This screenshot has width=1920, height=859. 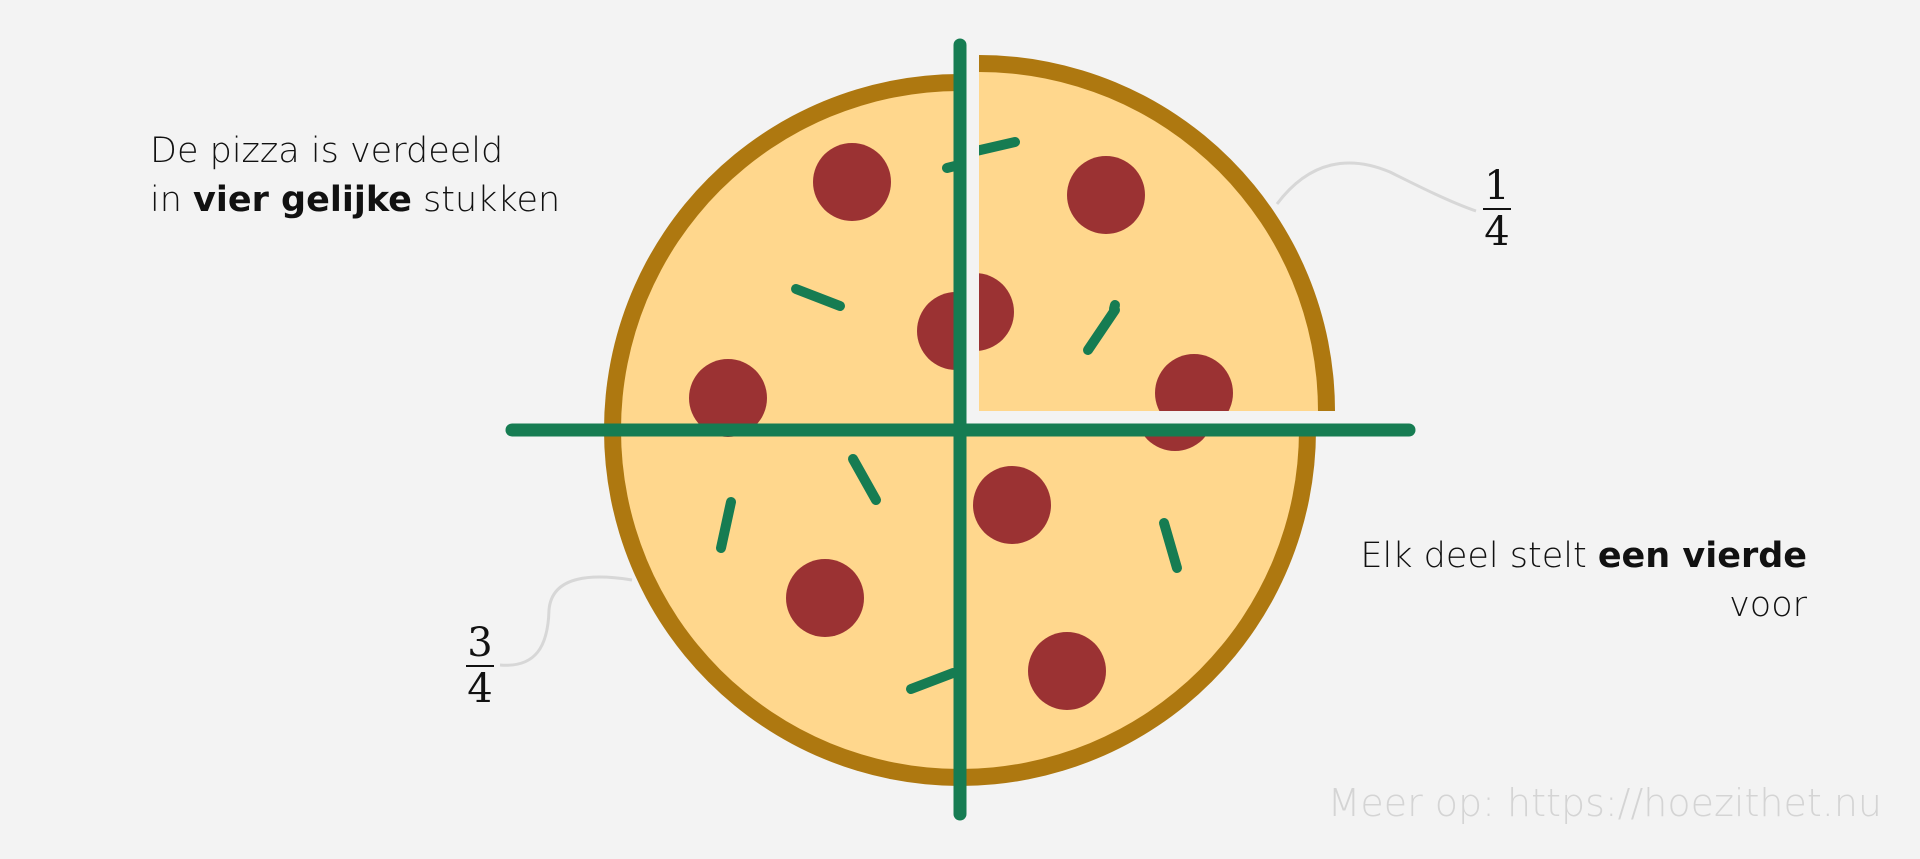 I want to click on caption-left-line2-prefix: in, so click(x=172, y=200).